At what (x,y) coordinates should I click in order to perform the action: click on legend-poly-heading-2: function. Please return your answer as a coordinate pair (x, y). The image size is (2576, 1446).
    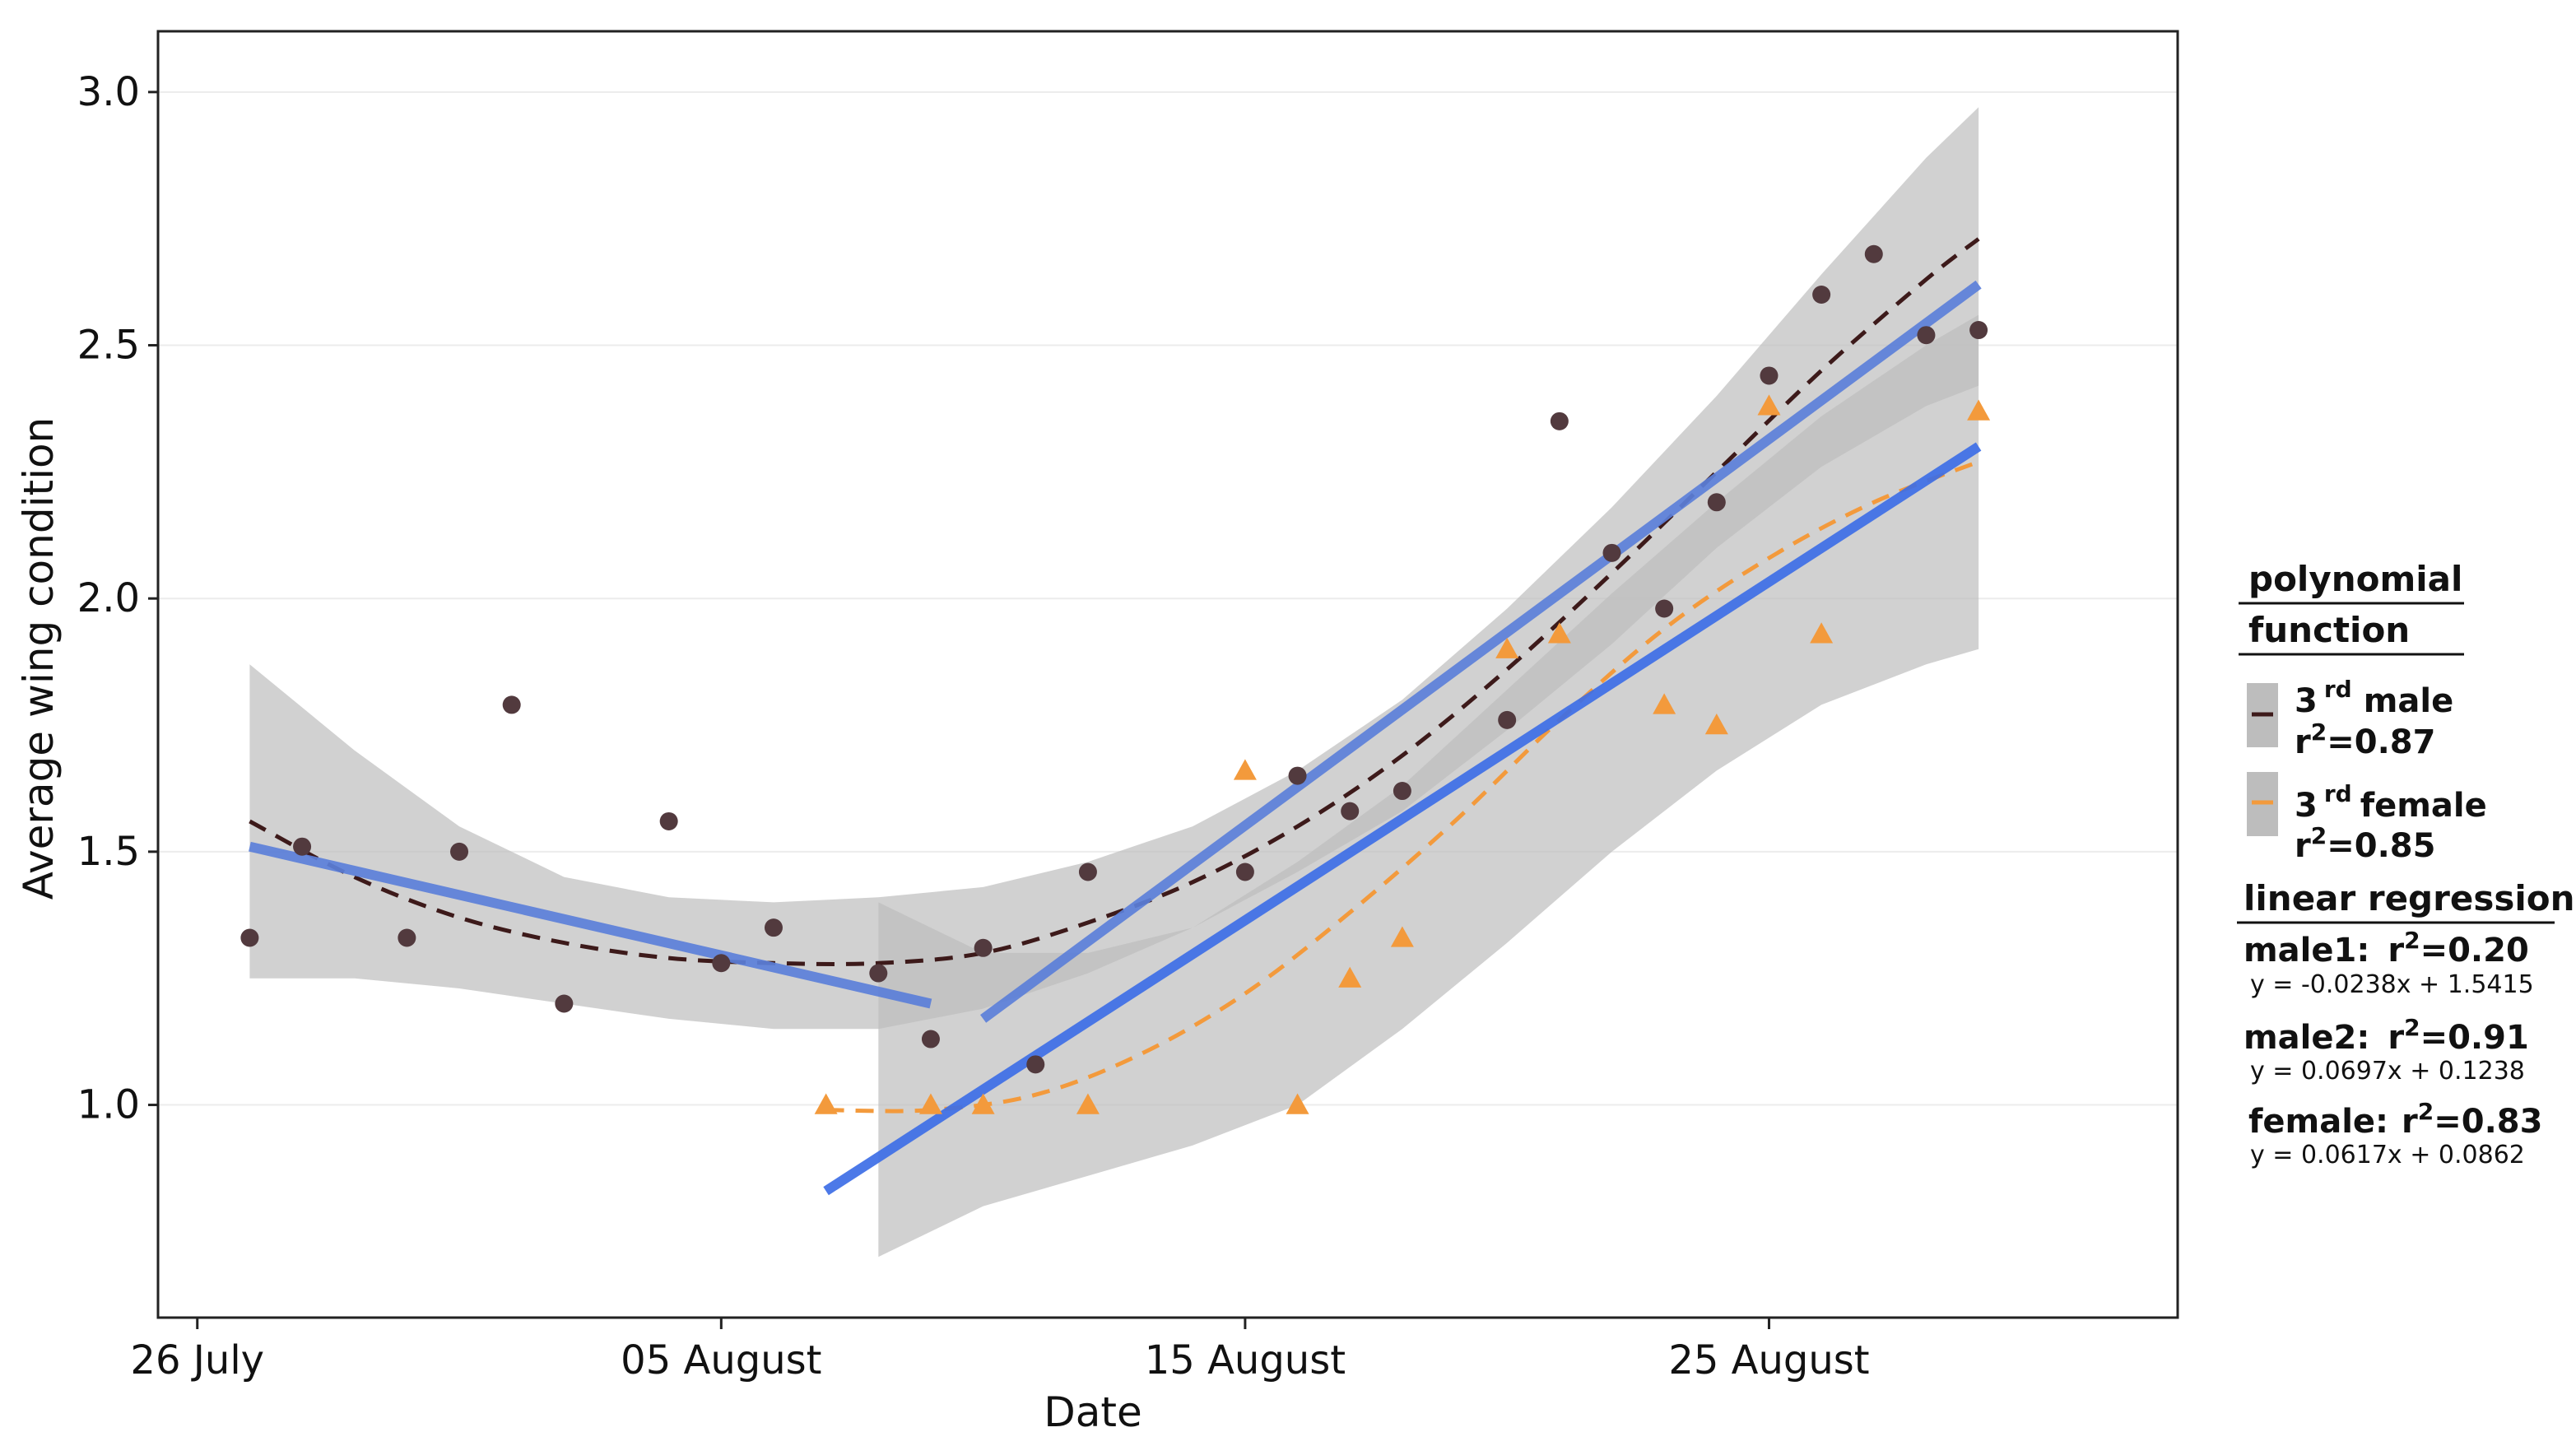
    Looking at the image, I should click on (2329, 630).